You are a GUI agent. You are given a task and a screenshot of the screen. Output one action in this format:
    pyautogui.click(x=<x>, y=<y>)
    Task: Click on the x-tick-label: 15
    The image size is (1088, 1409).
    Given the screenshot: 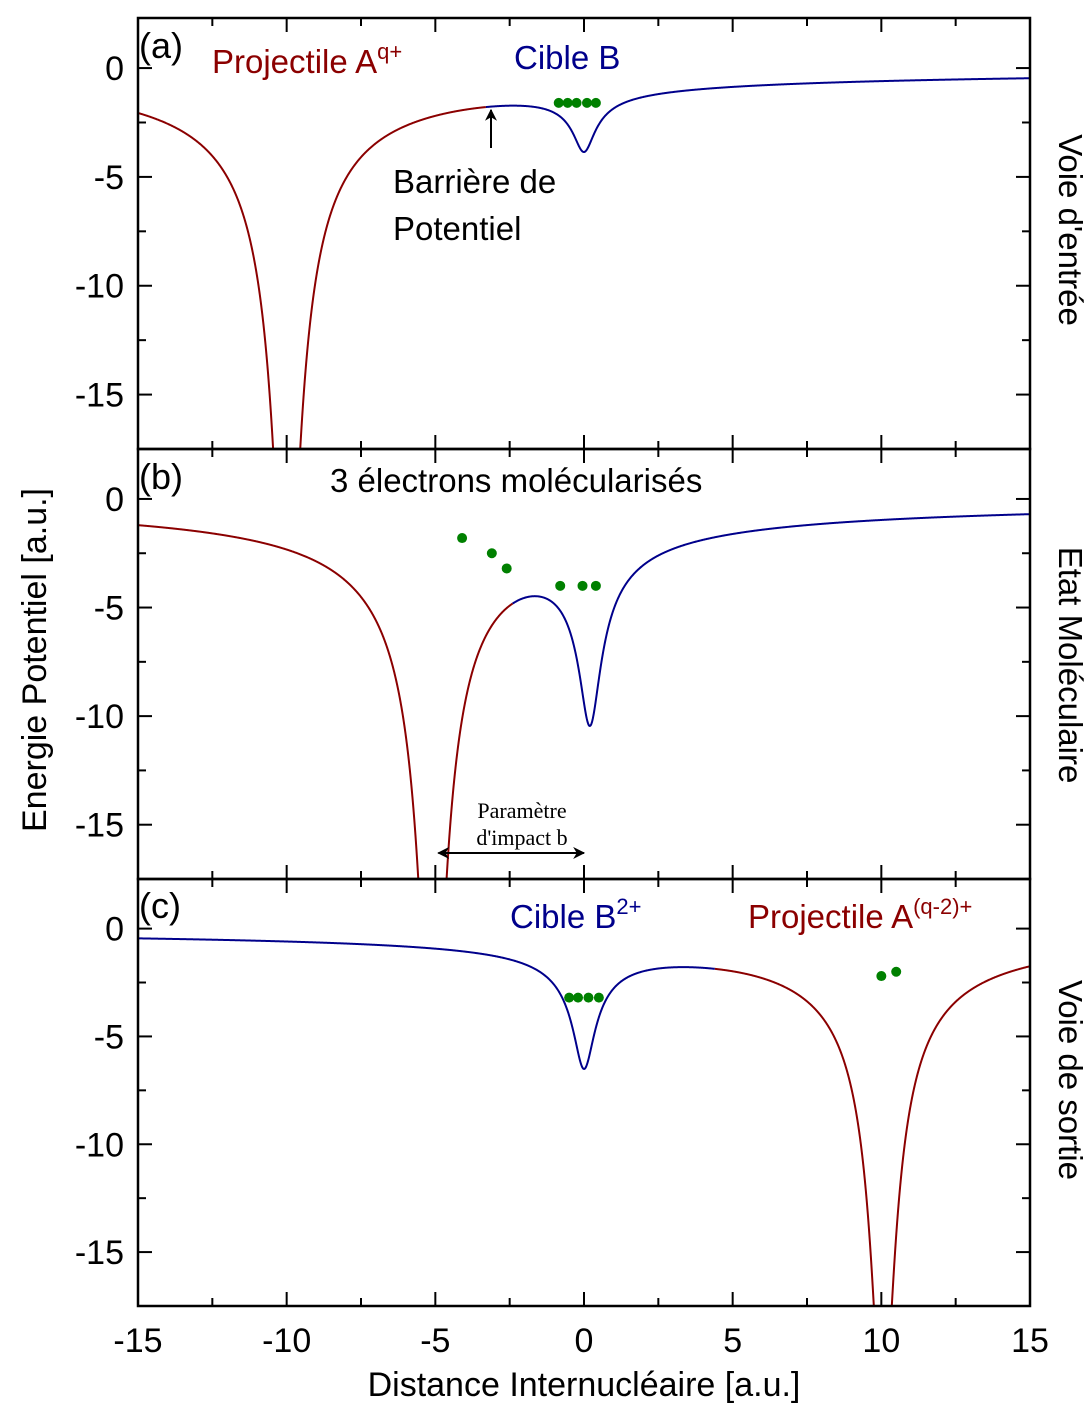 What is the action you would take?
    pyautogui.click(x=1030, y=1341)
    